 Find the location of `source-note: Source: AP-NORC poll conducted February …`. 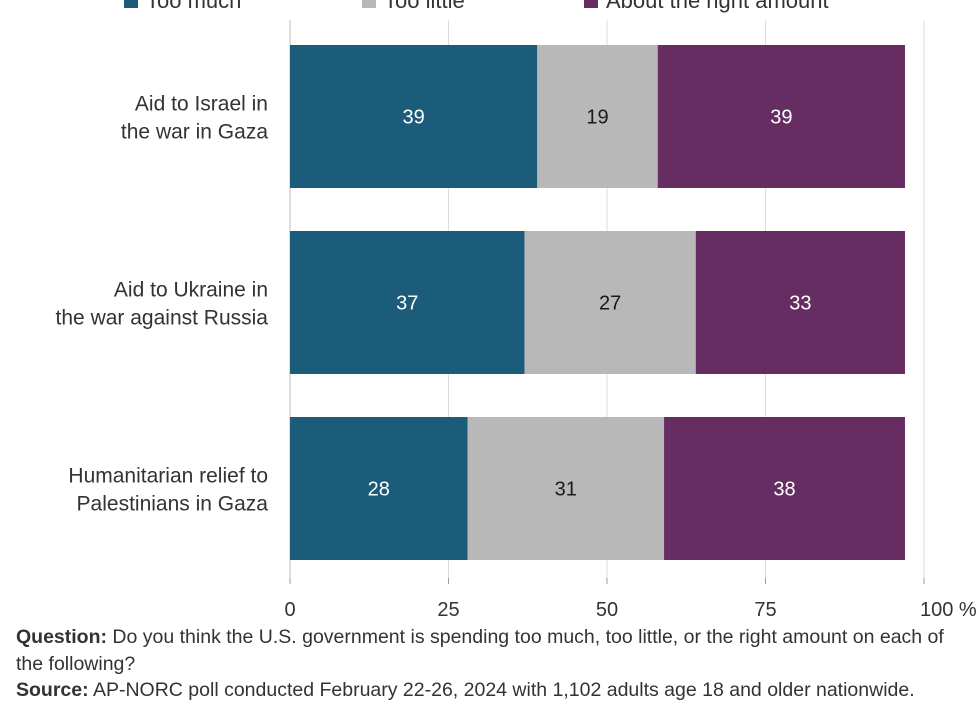

source-note: Source: AP-NORC poll conducted February … is located at coordinates (491, 690).